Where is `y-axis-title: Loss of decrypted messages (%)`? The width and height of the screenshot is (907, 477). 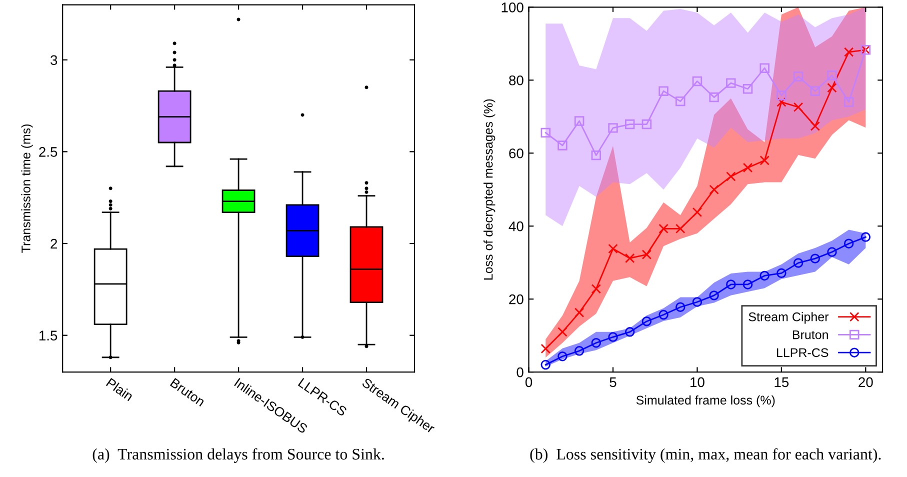 y-axis-title: Loss of decrypted messages (%) is located at coordinates (490, 189).